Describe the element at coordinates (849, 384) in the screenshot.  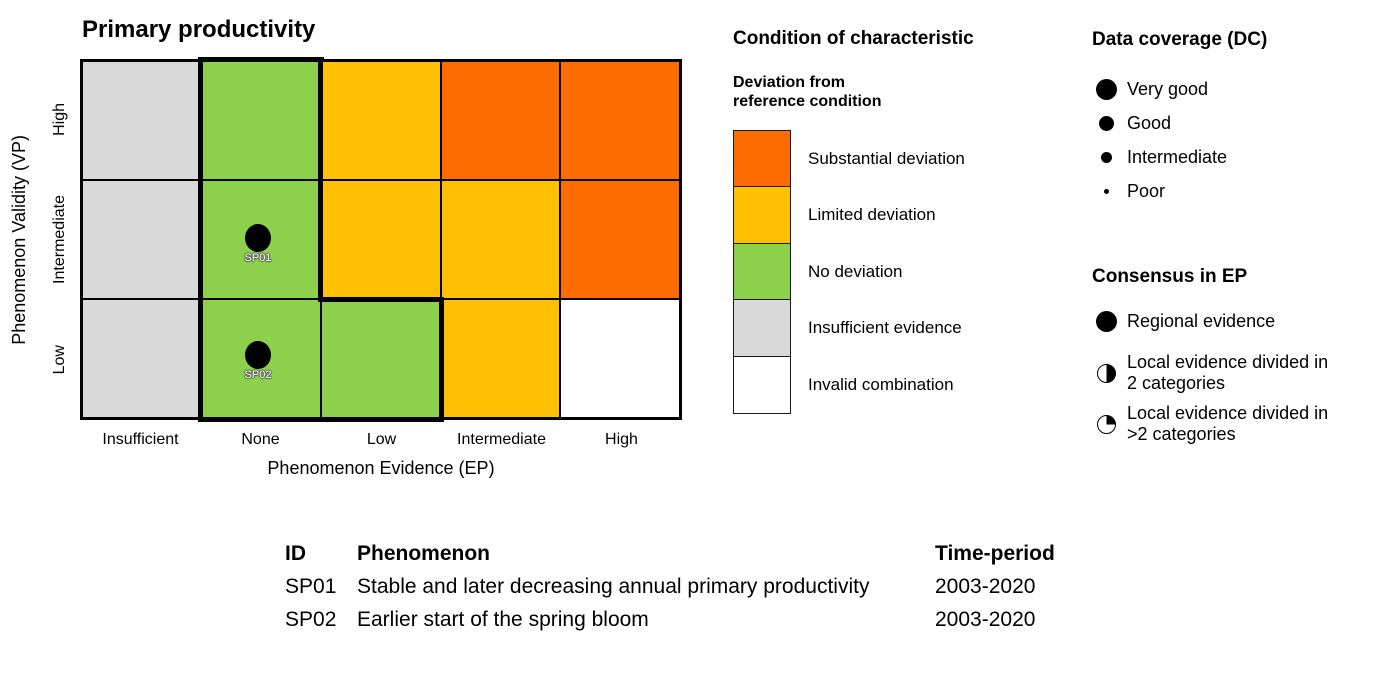
I see `legend-item-invalid: Invalid combination` at that location.